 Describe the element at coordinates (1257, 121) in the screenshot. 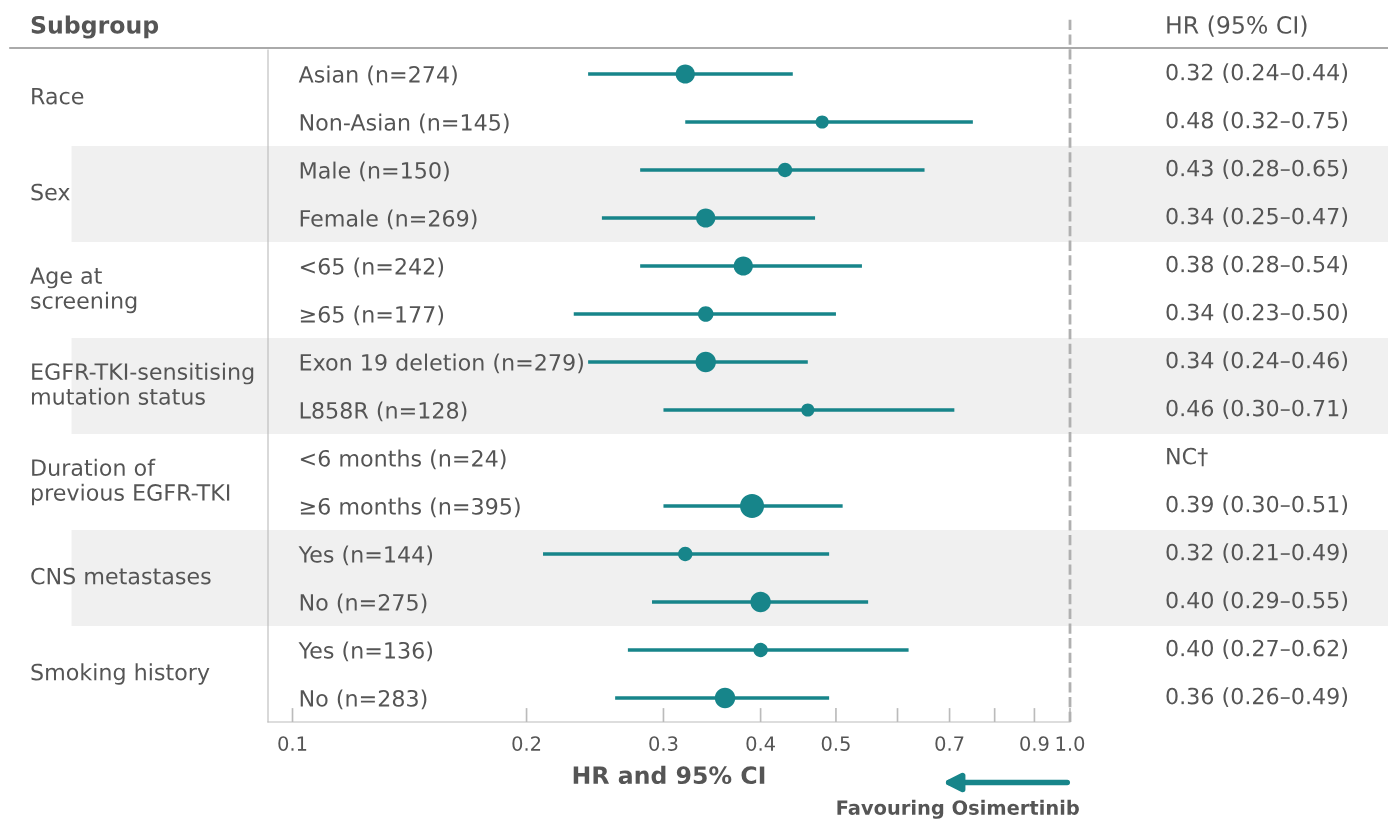

I see `data-label: 0.48 (0.32–0.75)` at that location.